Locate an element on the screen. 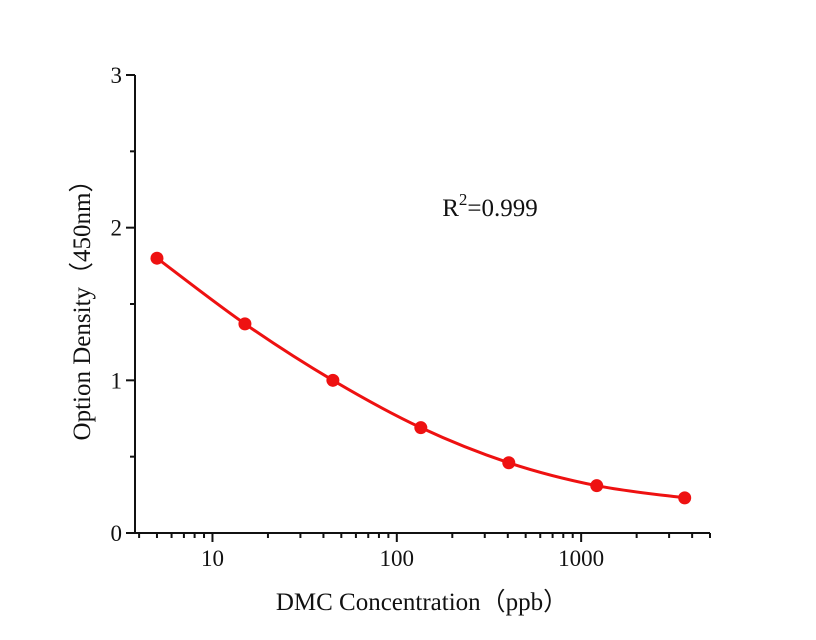 Image resolution: width=816 pixels, height=640 pixels. x-tick-label: 1000 is located at coordinates (581, 558).